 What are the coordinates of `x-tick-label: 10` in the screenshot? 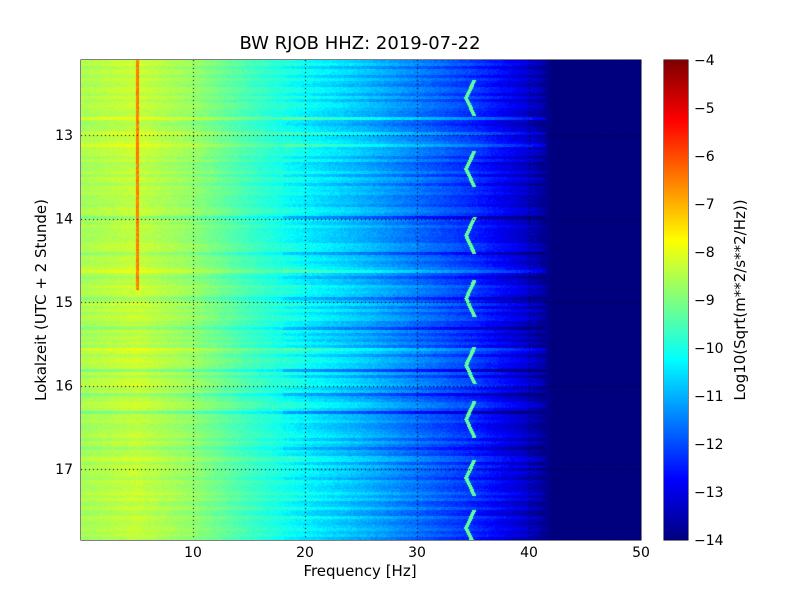 It's located at (193, 553).